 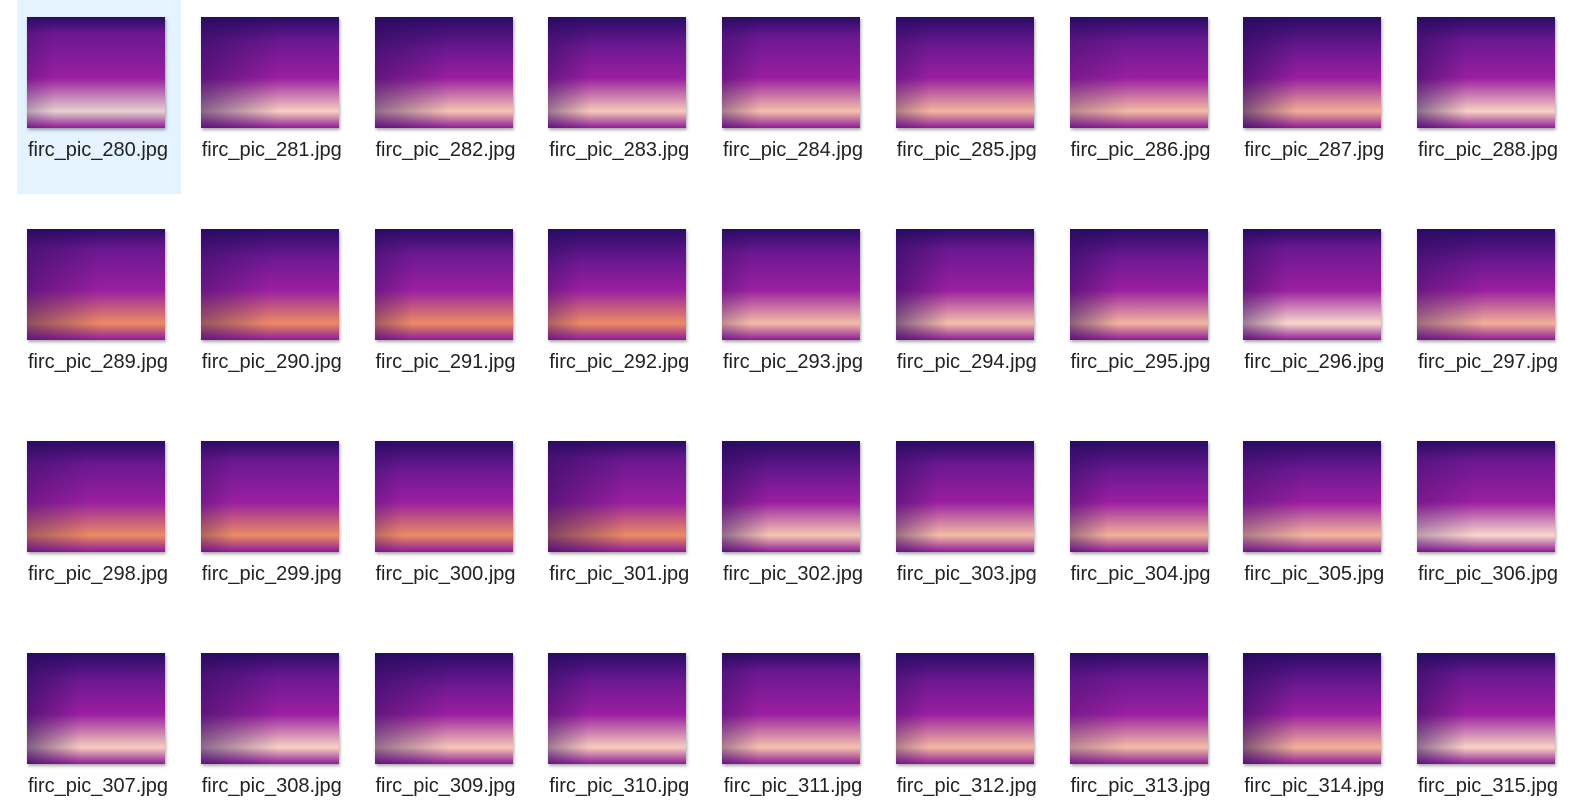 What do you see at coordinates (966, 362) in the screenshot?
I see `file-name: firc_pic_294.jpg` at bounding box center [966, 362].